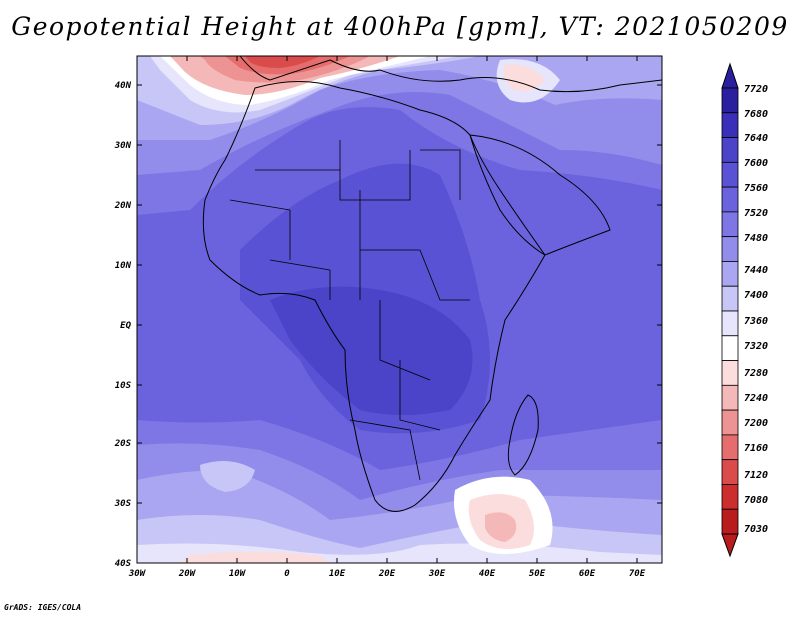  What do you see at coordinates (137, 574) in the screenshot?
I see `lon-label: 30W` at bounding box center [137, 574].